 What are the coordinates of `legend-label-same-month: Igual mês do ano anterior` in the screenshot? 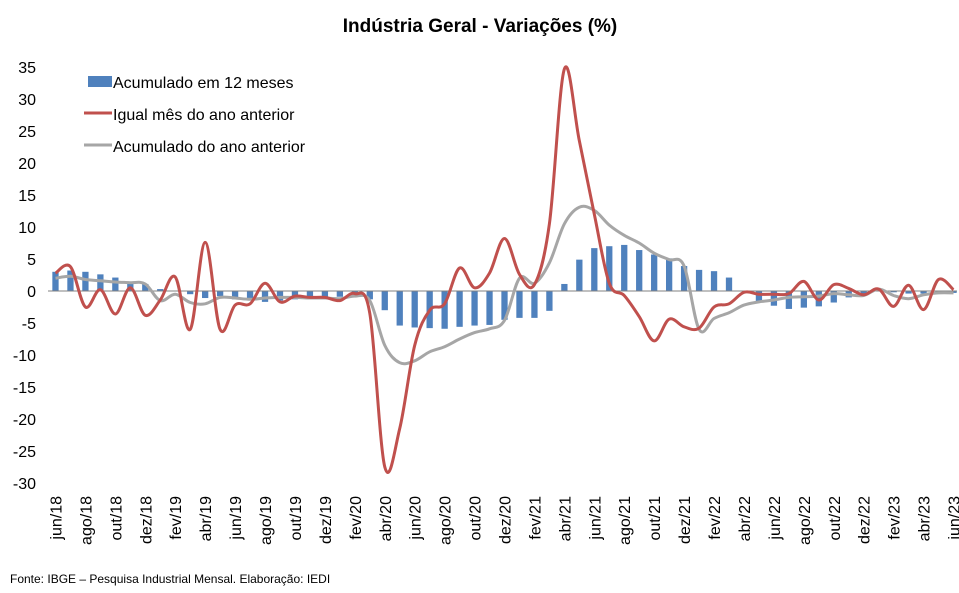 It's located at (204, 115).